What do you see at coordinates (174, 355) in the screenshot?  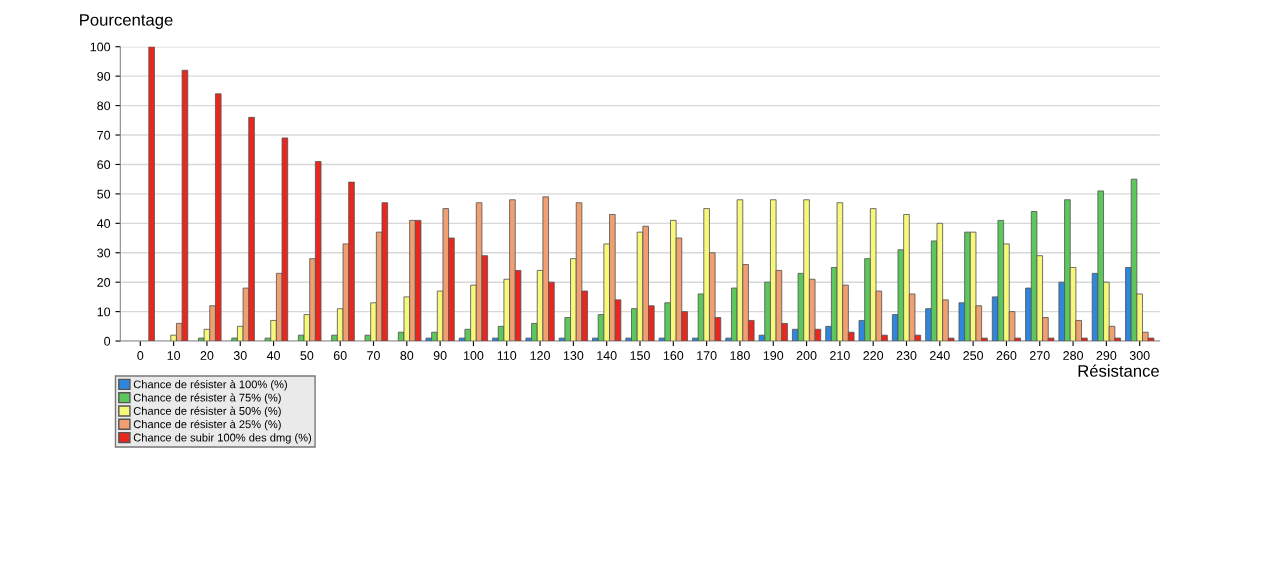 I see `x-tick-label: 10` at bounding box center [174, 355].